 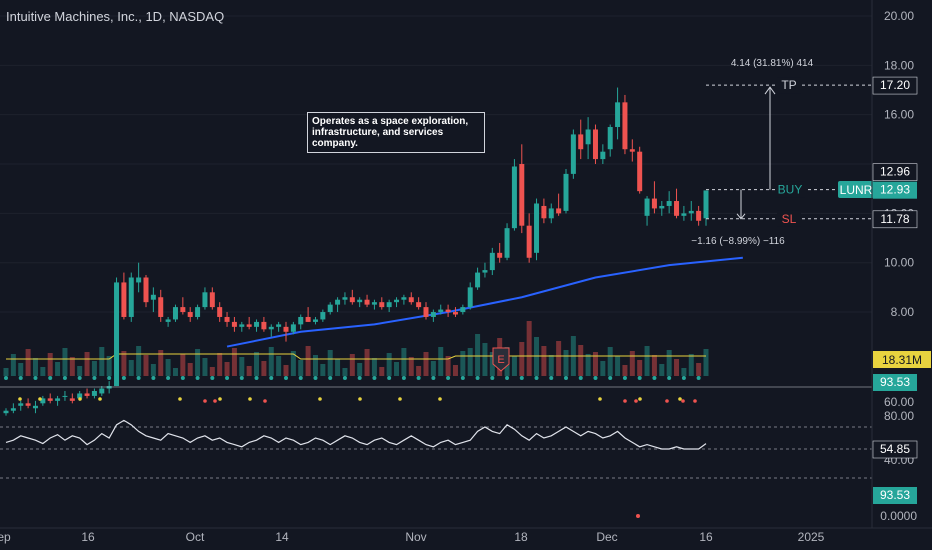 I want to click on price-tick: 10.00, so click(x=899, y=263).